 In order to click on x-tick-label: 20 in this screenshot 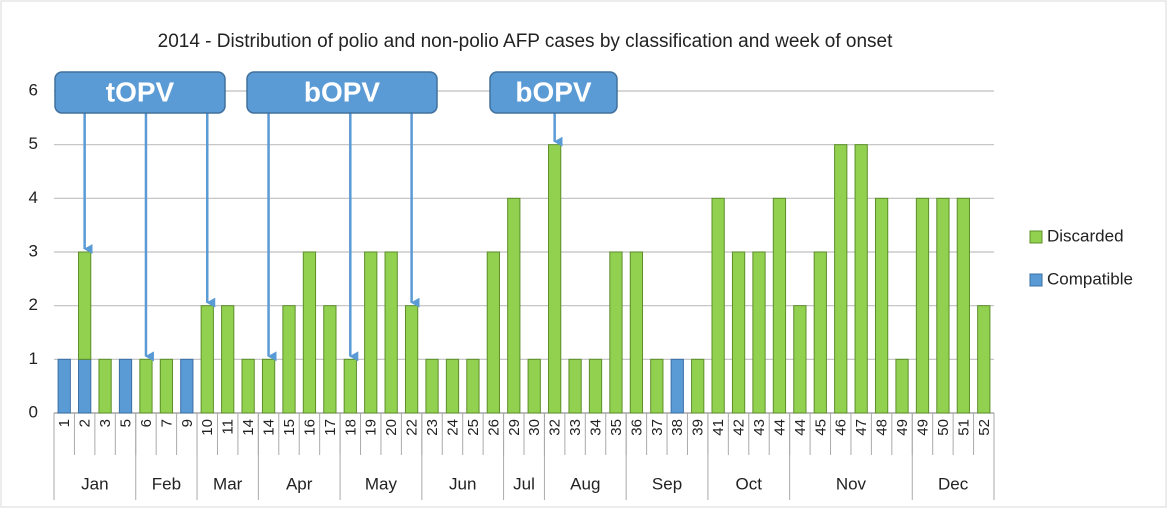, I will do `click(391, 427)`.